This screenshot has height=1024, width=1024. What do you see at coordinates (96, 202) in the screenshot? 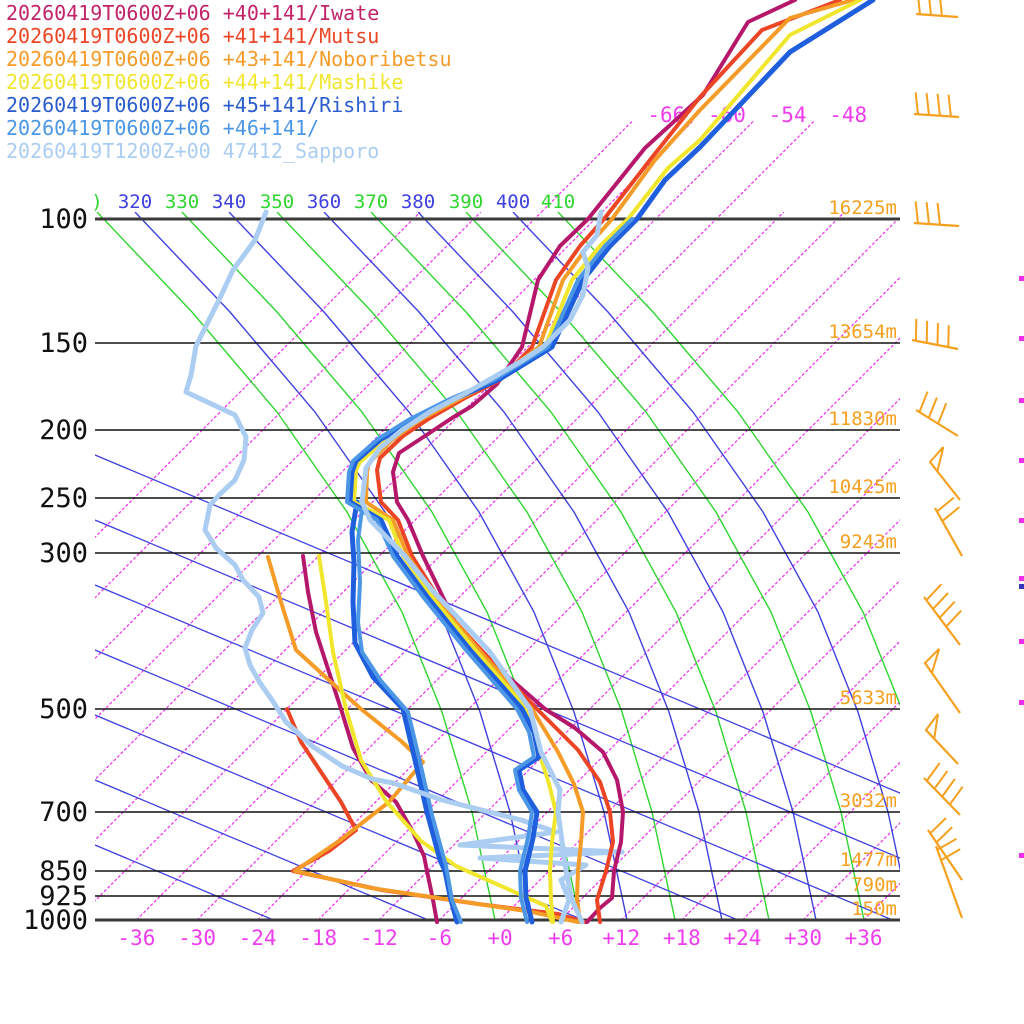
I see `adiabat-label: )` at bounding box center [96, 202].